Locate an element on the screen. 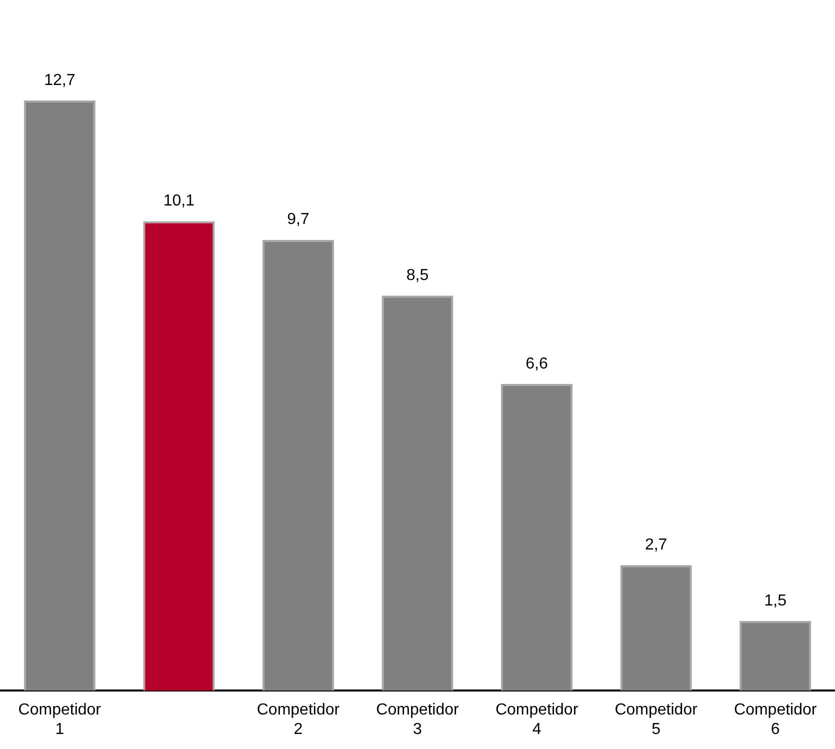  x-tick-label: Competidor 4 is located at coordinates (537, 720).